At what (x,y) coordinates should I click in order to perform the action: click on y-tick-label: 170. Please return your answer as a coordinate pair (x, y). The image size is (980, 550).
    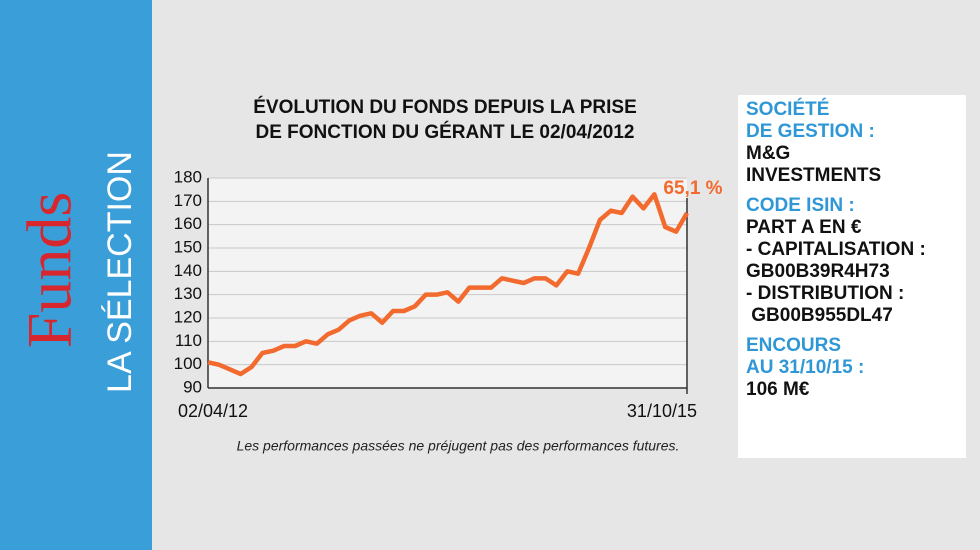
    Looking at the image, I should click on (188, 200).